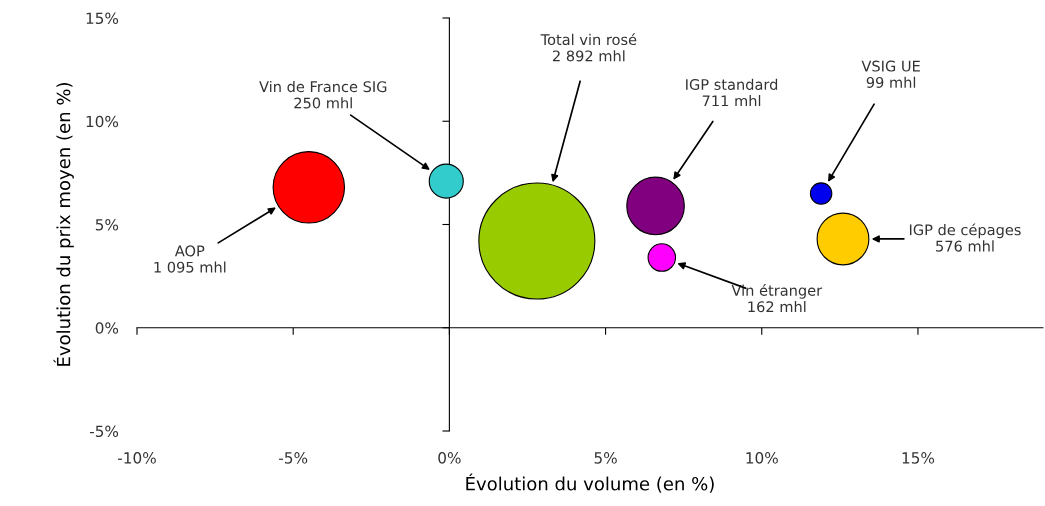 This screenshot has width=1045, height=506. I want to click on annotation: IGP standard 711 mhl, so click(732, 92).